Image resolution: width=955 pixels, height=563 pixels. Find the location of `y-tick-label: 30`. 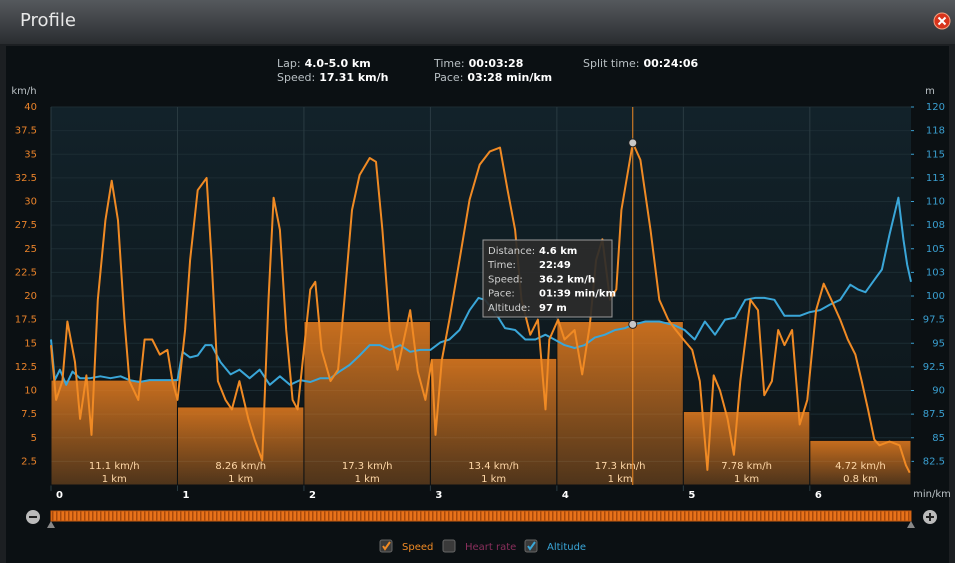

y-tick-label: 30 is located at coordinates (30, 202).